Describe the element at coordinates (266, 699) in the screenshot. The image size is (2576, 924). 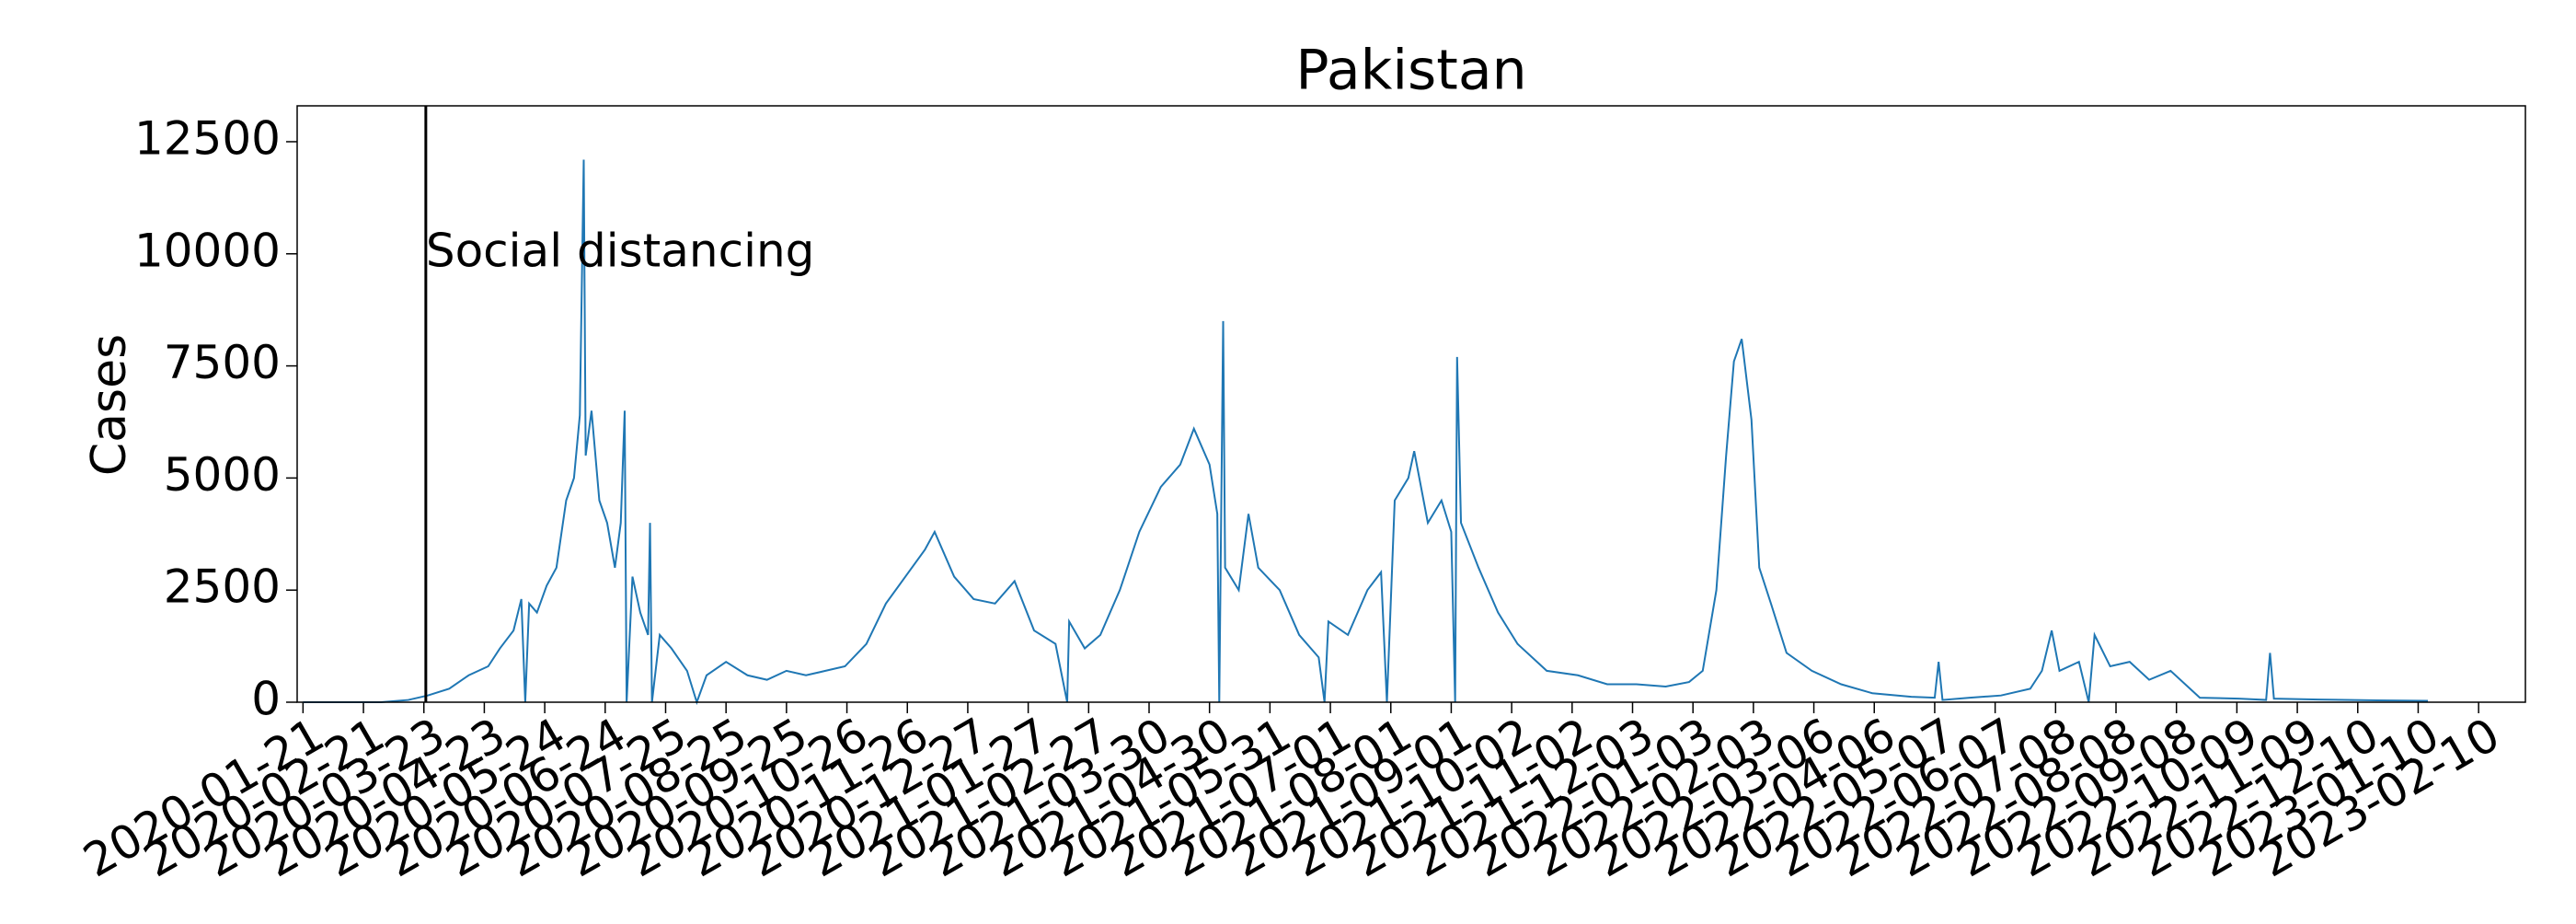
I see `y-tick-label: 0` at that location.